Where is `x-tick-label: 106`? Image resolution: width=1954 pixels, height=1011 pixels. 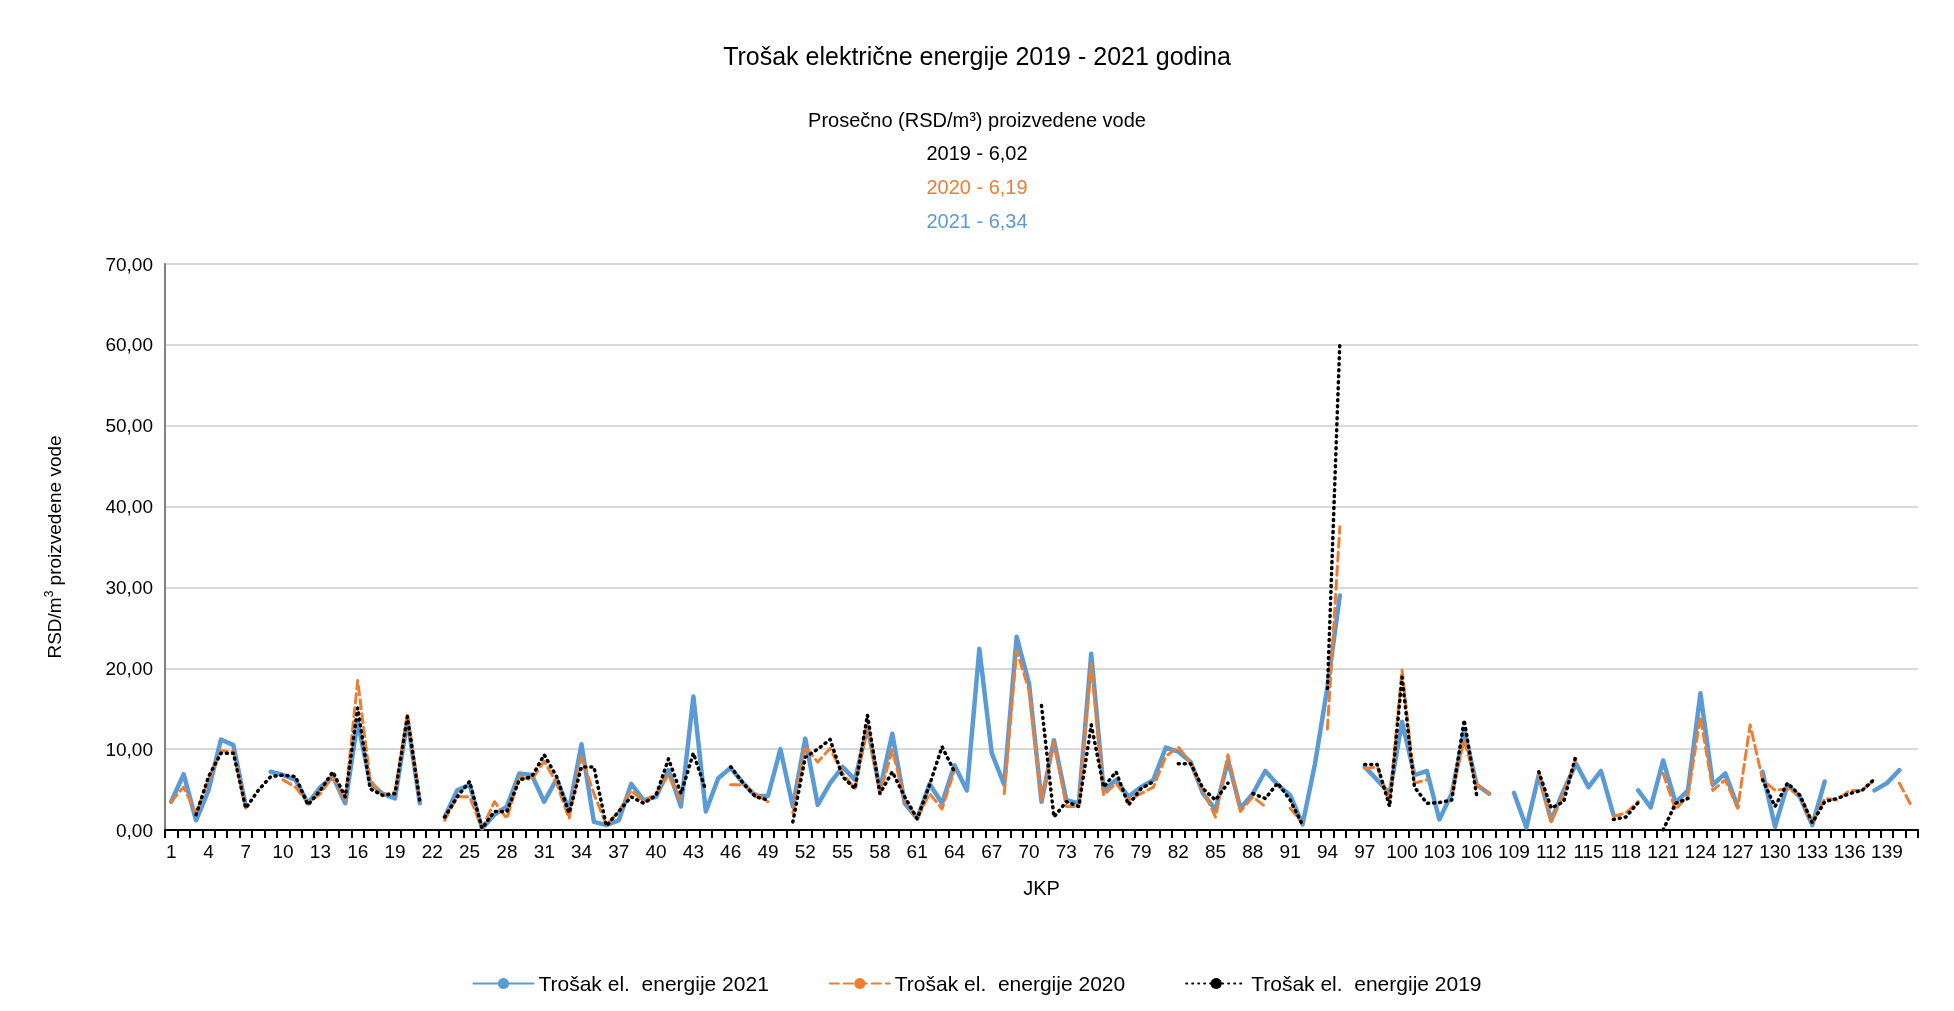
x-tick-label: 106 is located at coordinates (1476, 851).